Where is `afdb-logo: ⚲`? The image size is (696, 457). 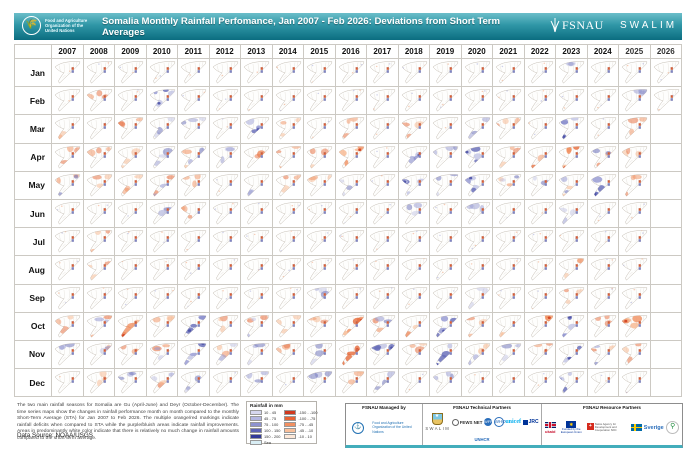
afdb-logo: ⚲ is located at coordinates (673, 427).